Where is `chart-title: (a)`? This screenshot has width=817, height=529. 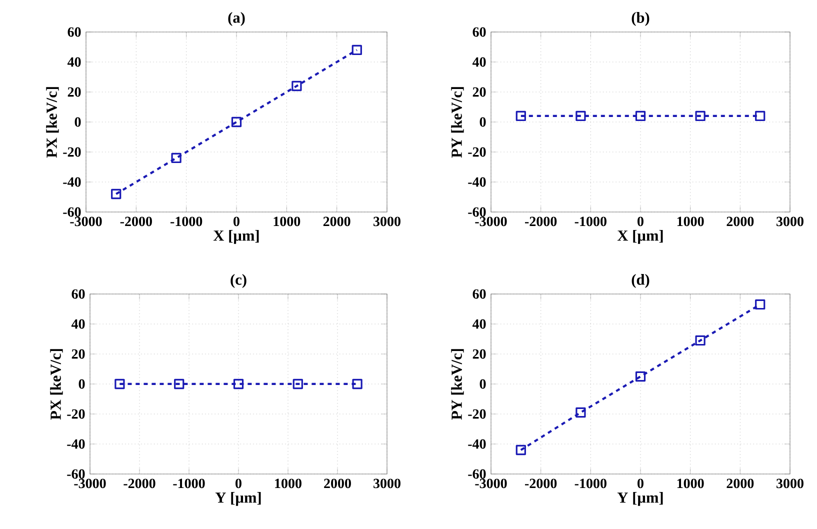
chart-title: (a) is located at coordinates (236, 19).